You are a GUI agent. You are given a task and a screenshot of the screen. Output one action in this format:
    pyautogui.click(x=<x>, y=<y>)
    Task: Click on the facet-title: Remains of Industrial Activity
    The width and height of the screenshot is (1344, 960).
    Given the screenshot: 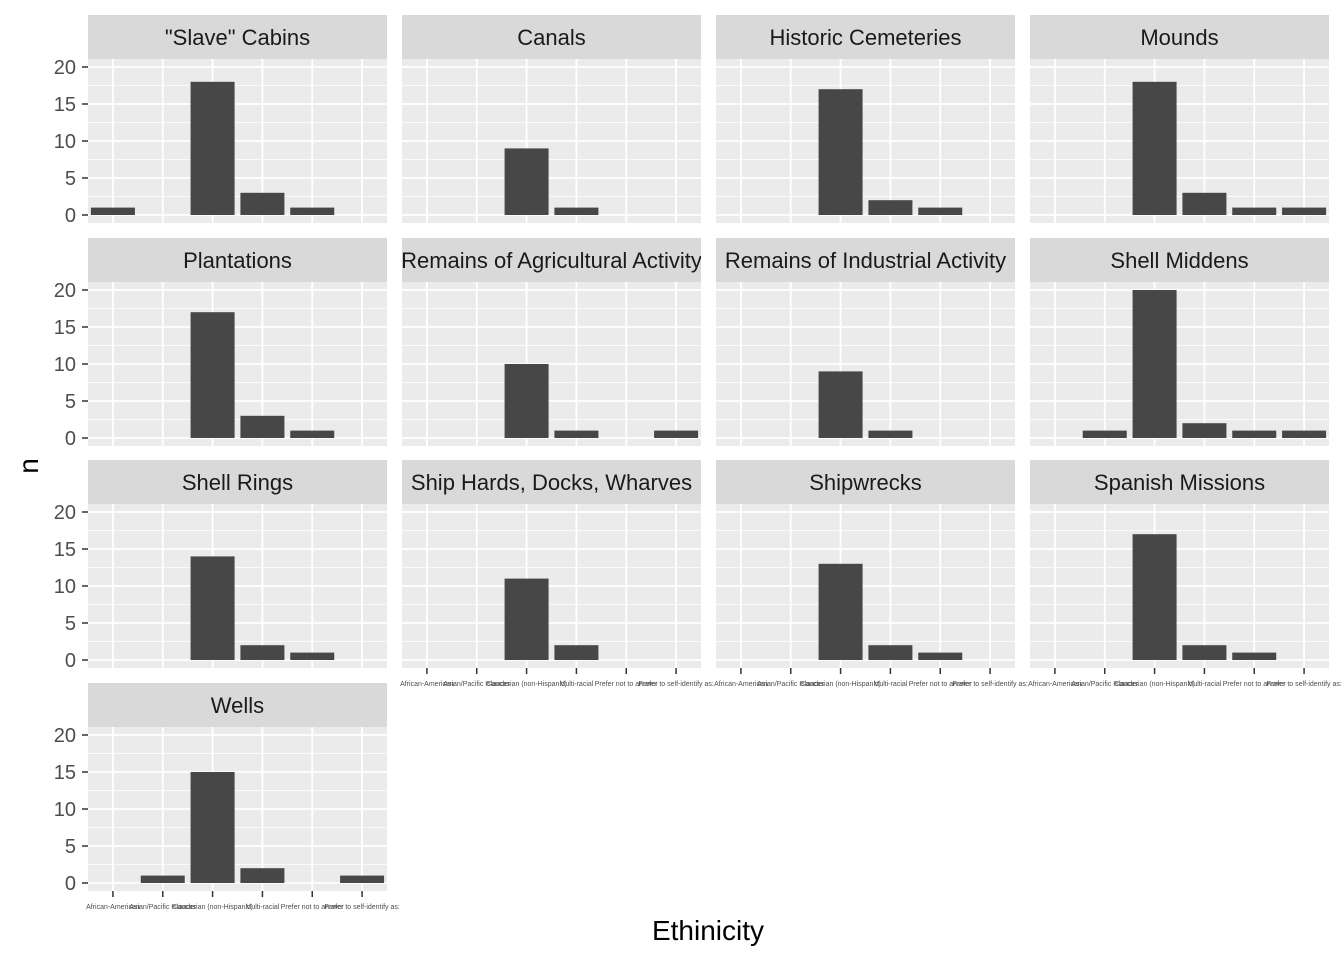 What is the action you would take?
    pyautogui.click(x=865, y=260)
    